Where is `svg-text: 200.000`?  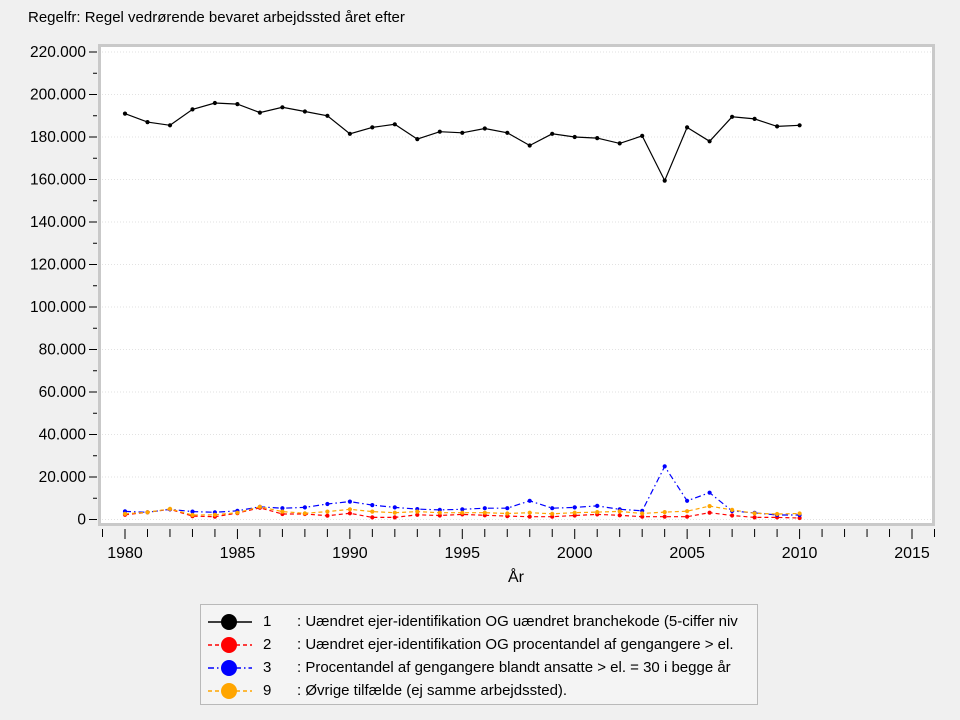
svg-text: 200.000 is located at coordinates (58, 95).